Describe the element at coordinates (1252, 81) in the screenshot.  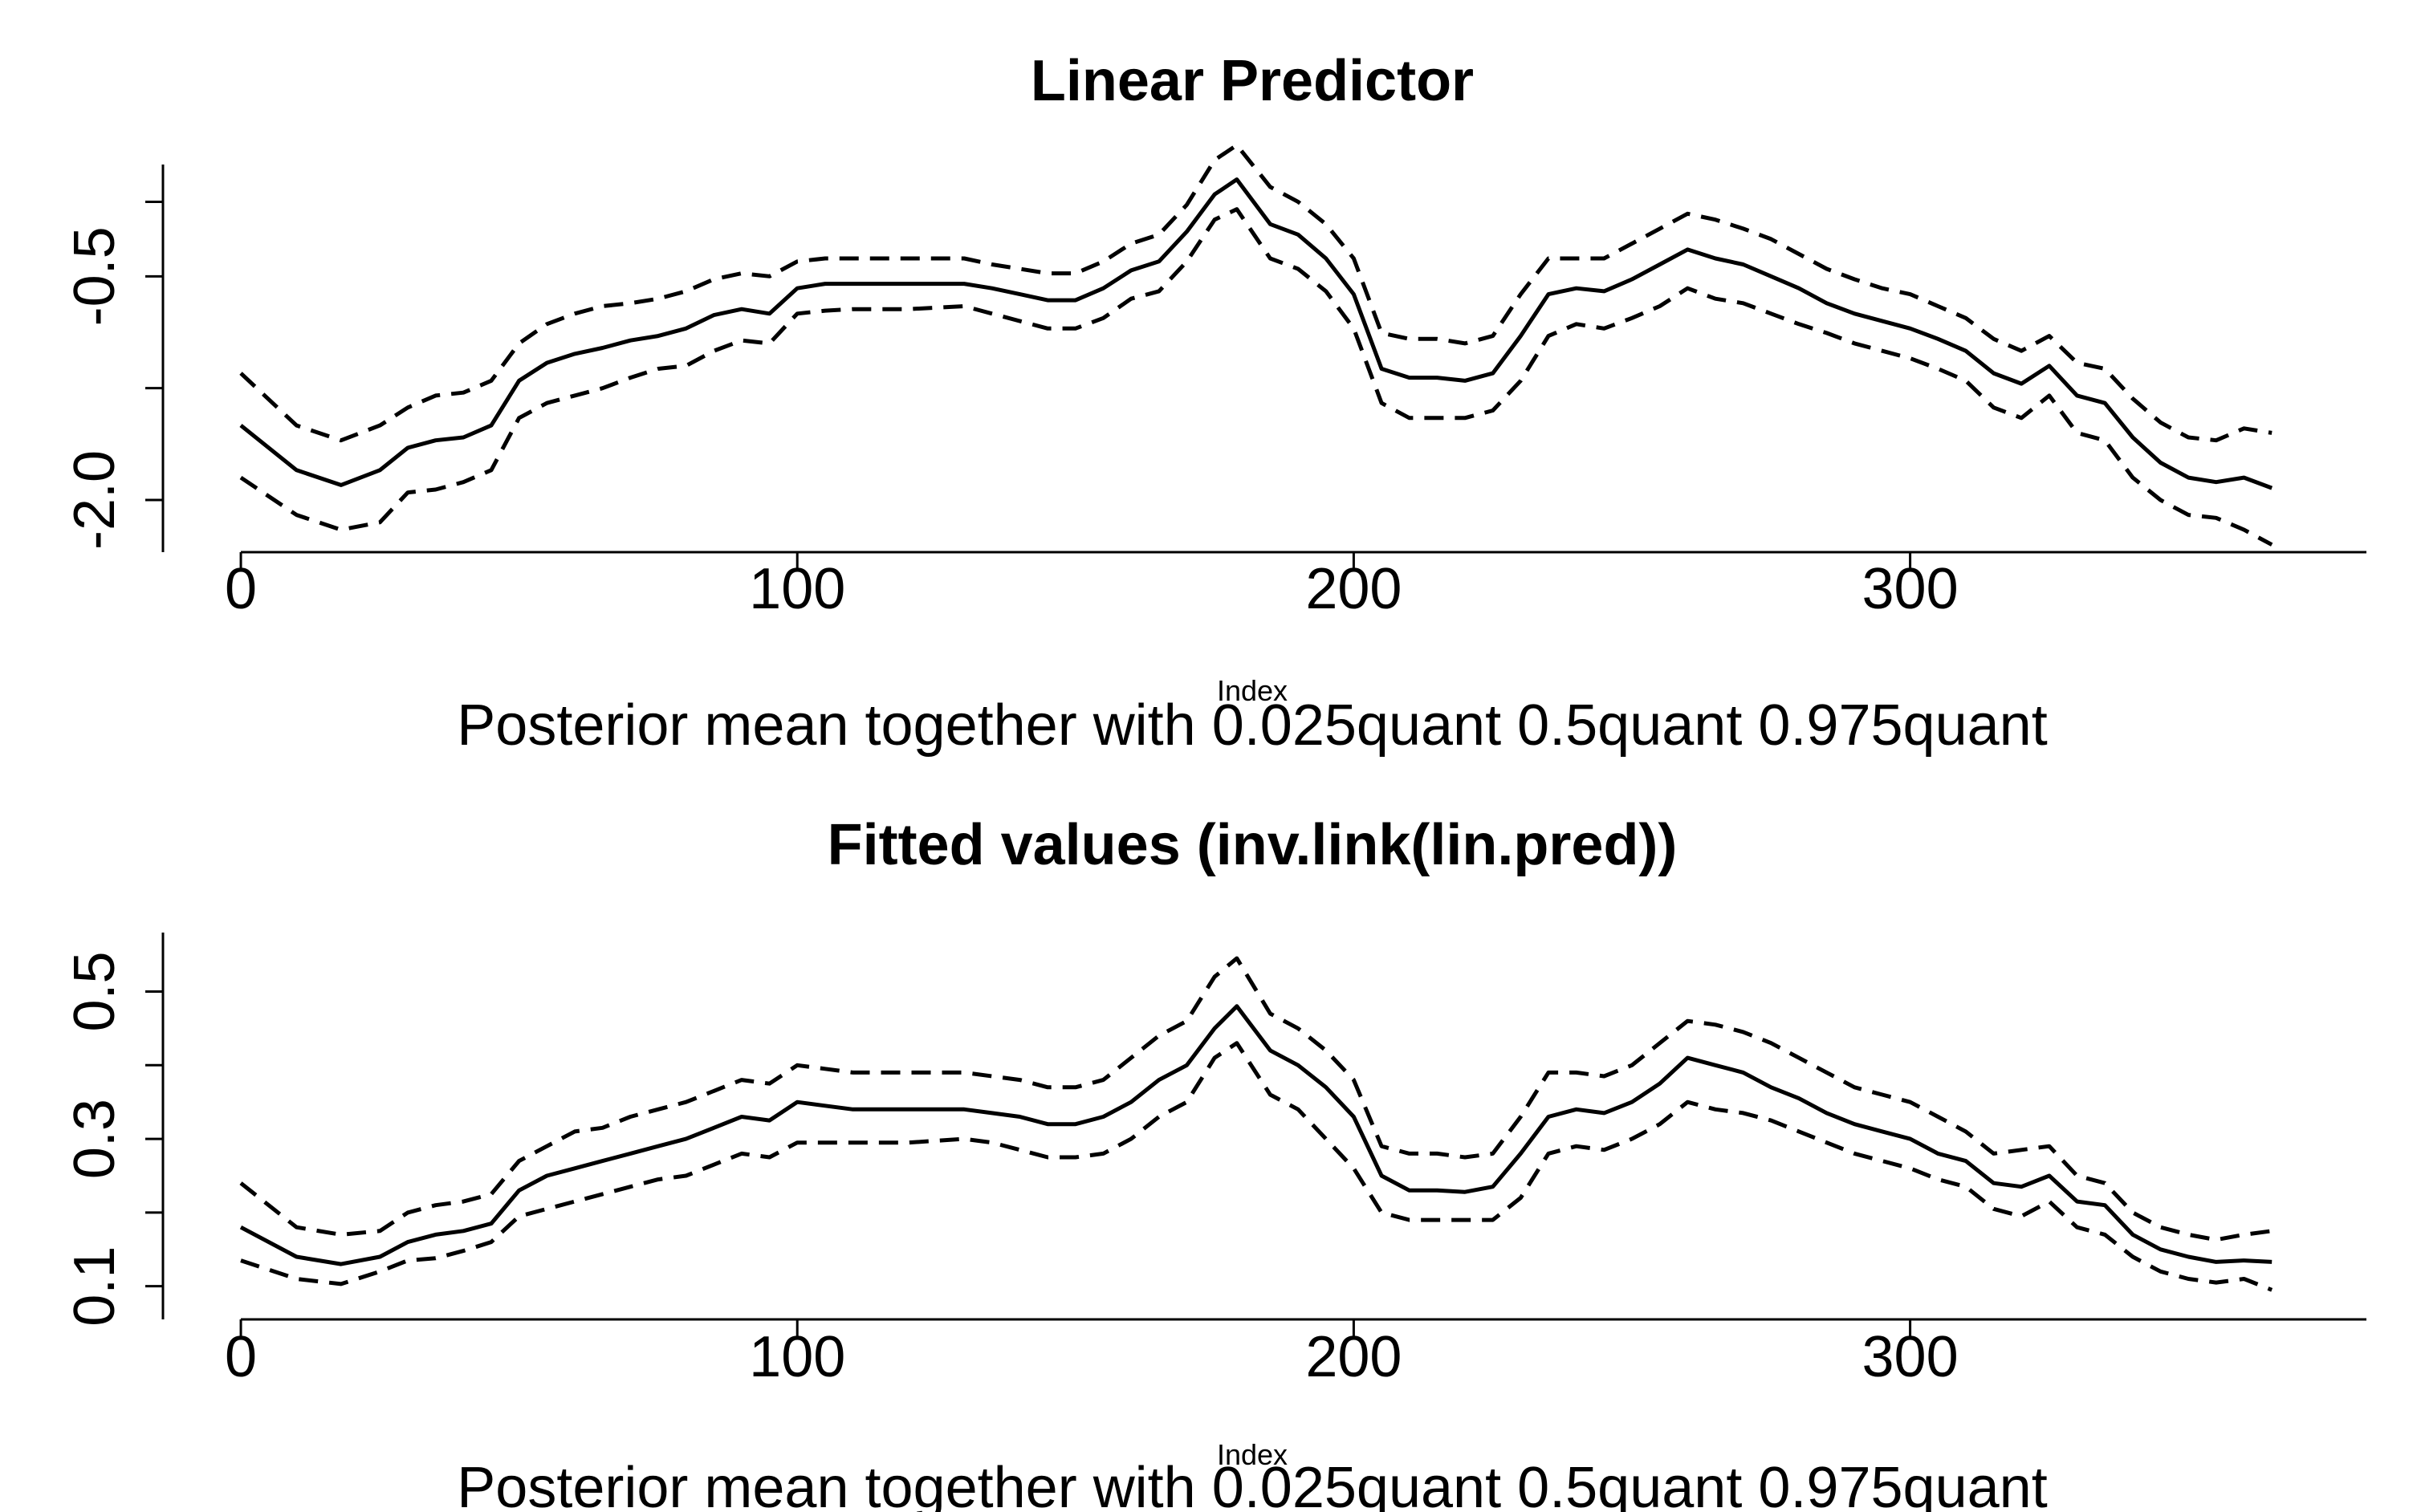
I see `panel-title: Linear Predictor` at that location.